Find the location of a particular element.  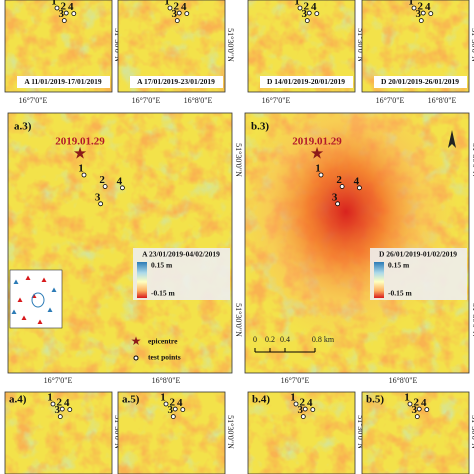

date-label: A 17/01/2019-23/01/2019 is located at coordinates (176, 81).